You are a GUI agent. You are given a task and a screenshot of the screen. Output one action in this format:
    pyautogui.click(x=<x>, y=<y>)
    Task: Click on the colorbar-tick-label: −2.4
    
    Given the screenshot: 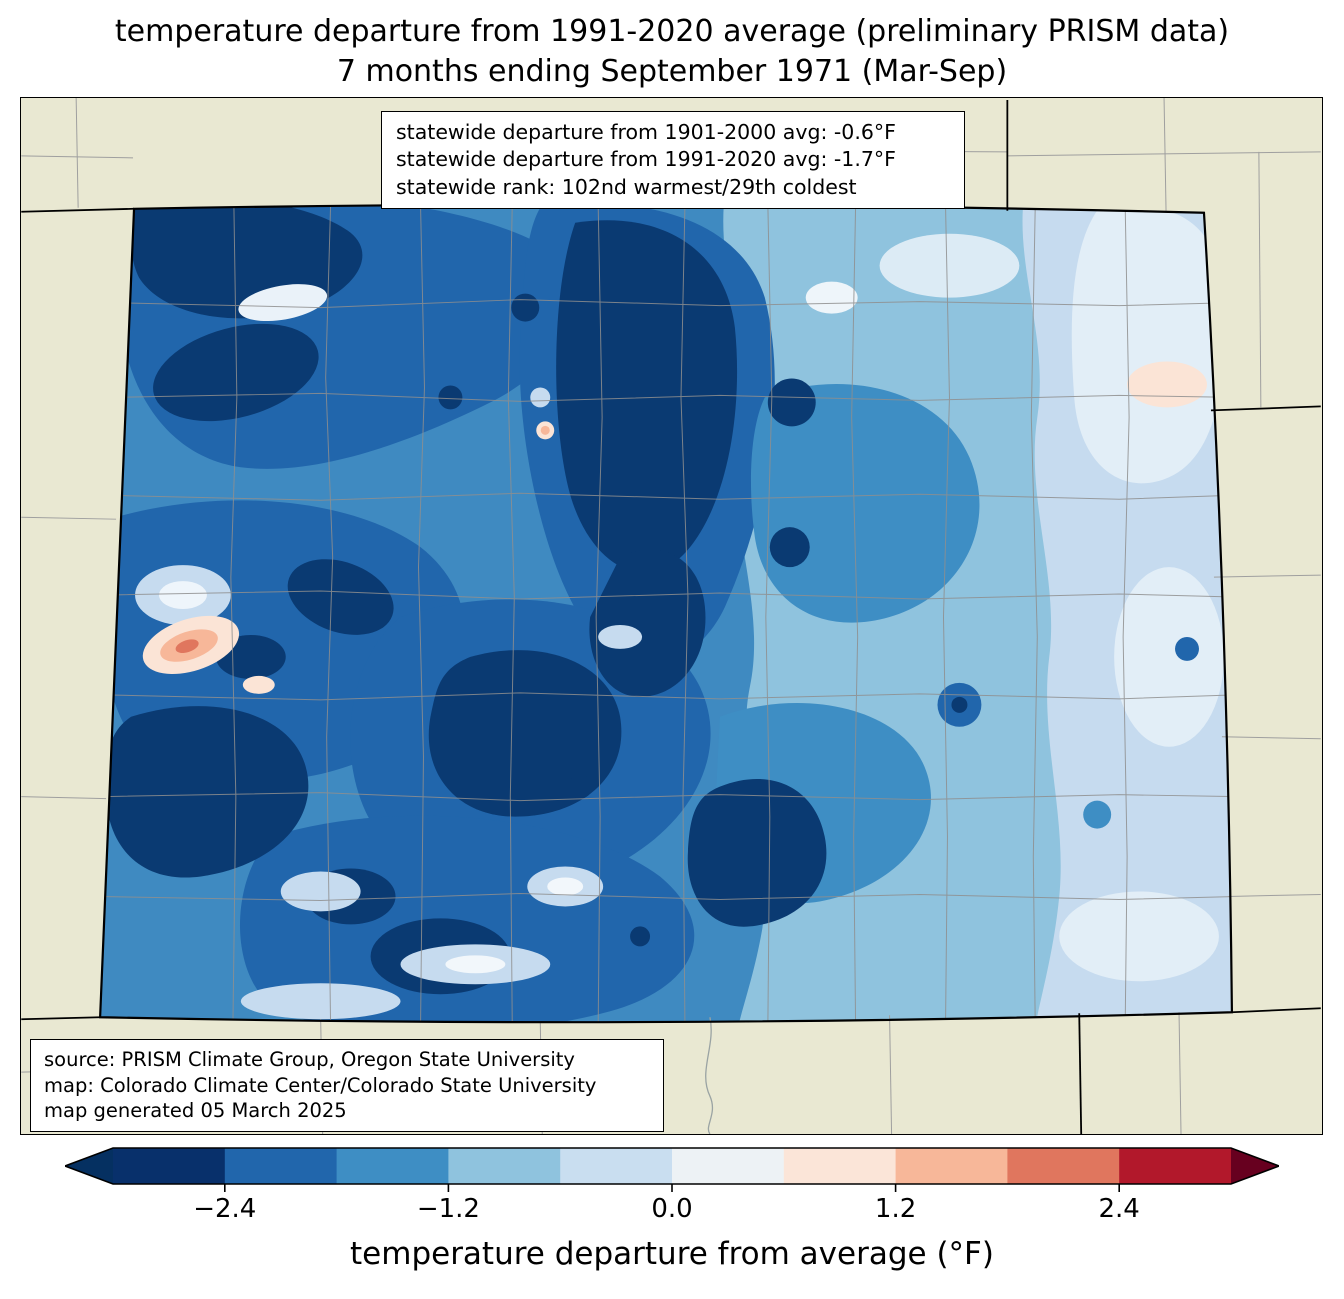 What is the action you would take?
    pyautogui.click(x=225, y=1209)
    